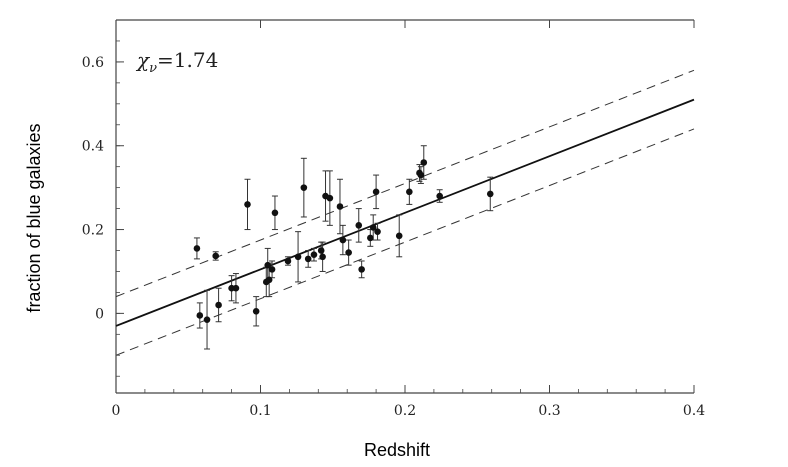 The height and width of the screenshot is (467, 788). What do you see at coordinates (99, 314) in the screenshot?
I see `y-tick-label: 0` at bounding box center [99, 314].